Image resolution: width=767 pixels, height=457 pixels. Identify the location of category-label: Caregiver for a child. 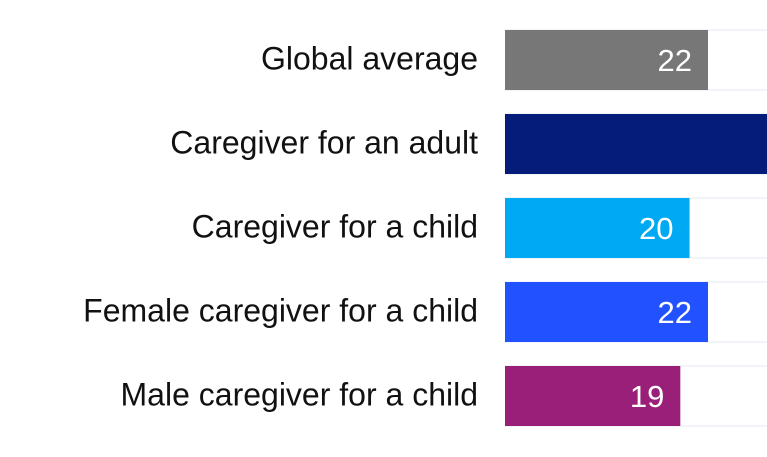
(335, 226).